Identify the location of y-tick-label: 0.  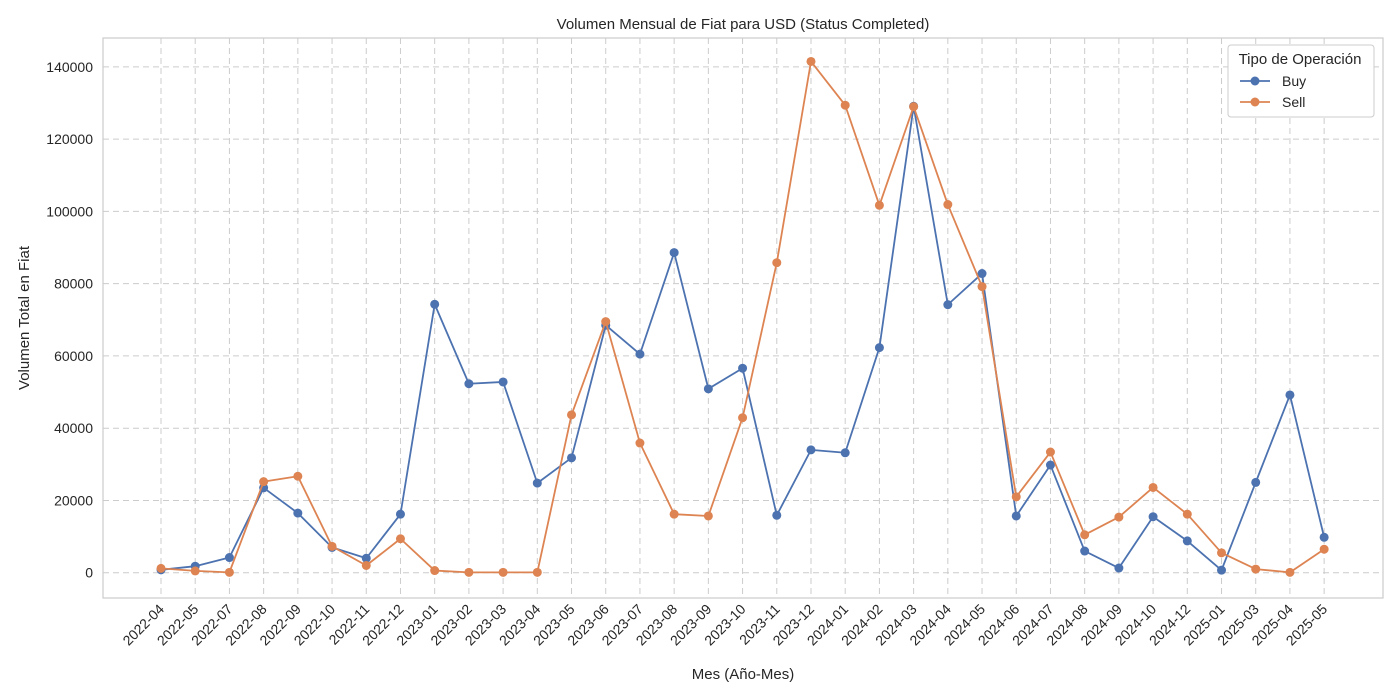
(89, 573).